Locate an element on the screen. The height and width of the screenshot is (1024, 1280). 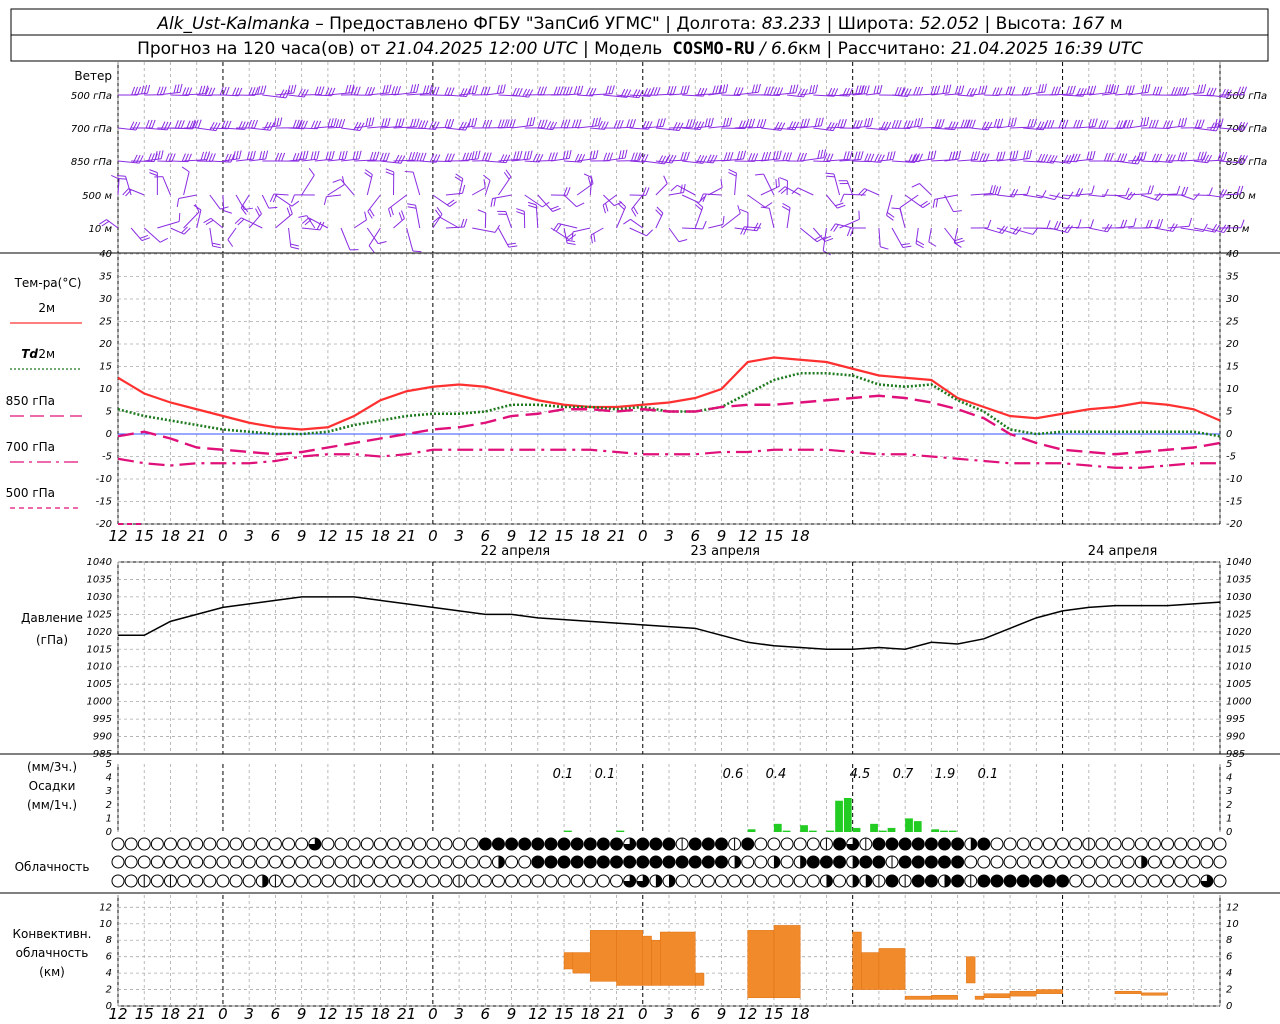
x-hour-label: 12 is located at coordinates (327, 536).